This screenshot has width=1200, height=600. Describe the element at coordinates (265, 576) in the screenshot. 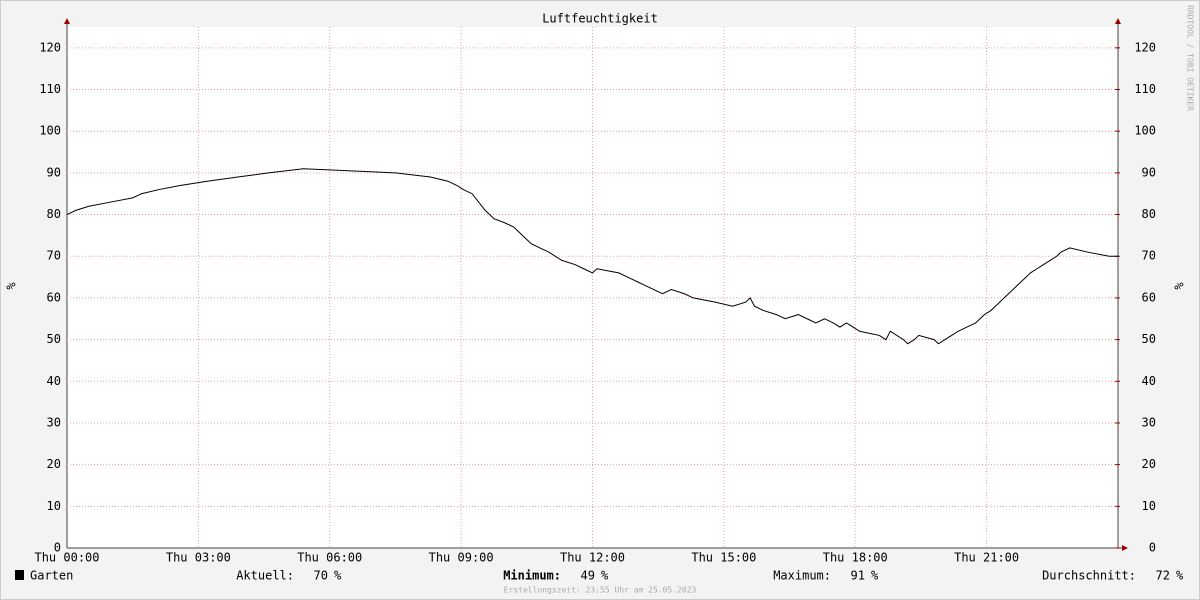

I see `stat-label: Aktuell:` at that location.